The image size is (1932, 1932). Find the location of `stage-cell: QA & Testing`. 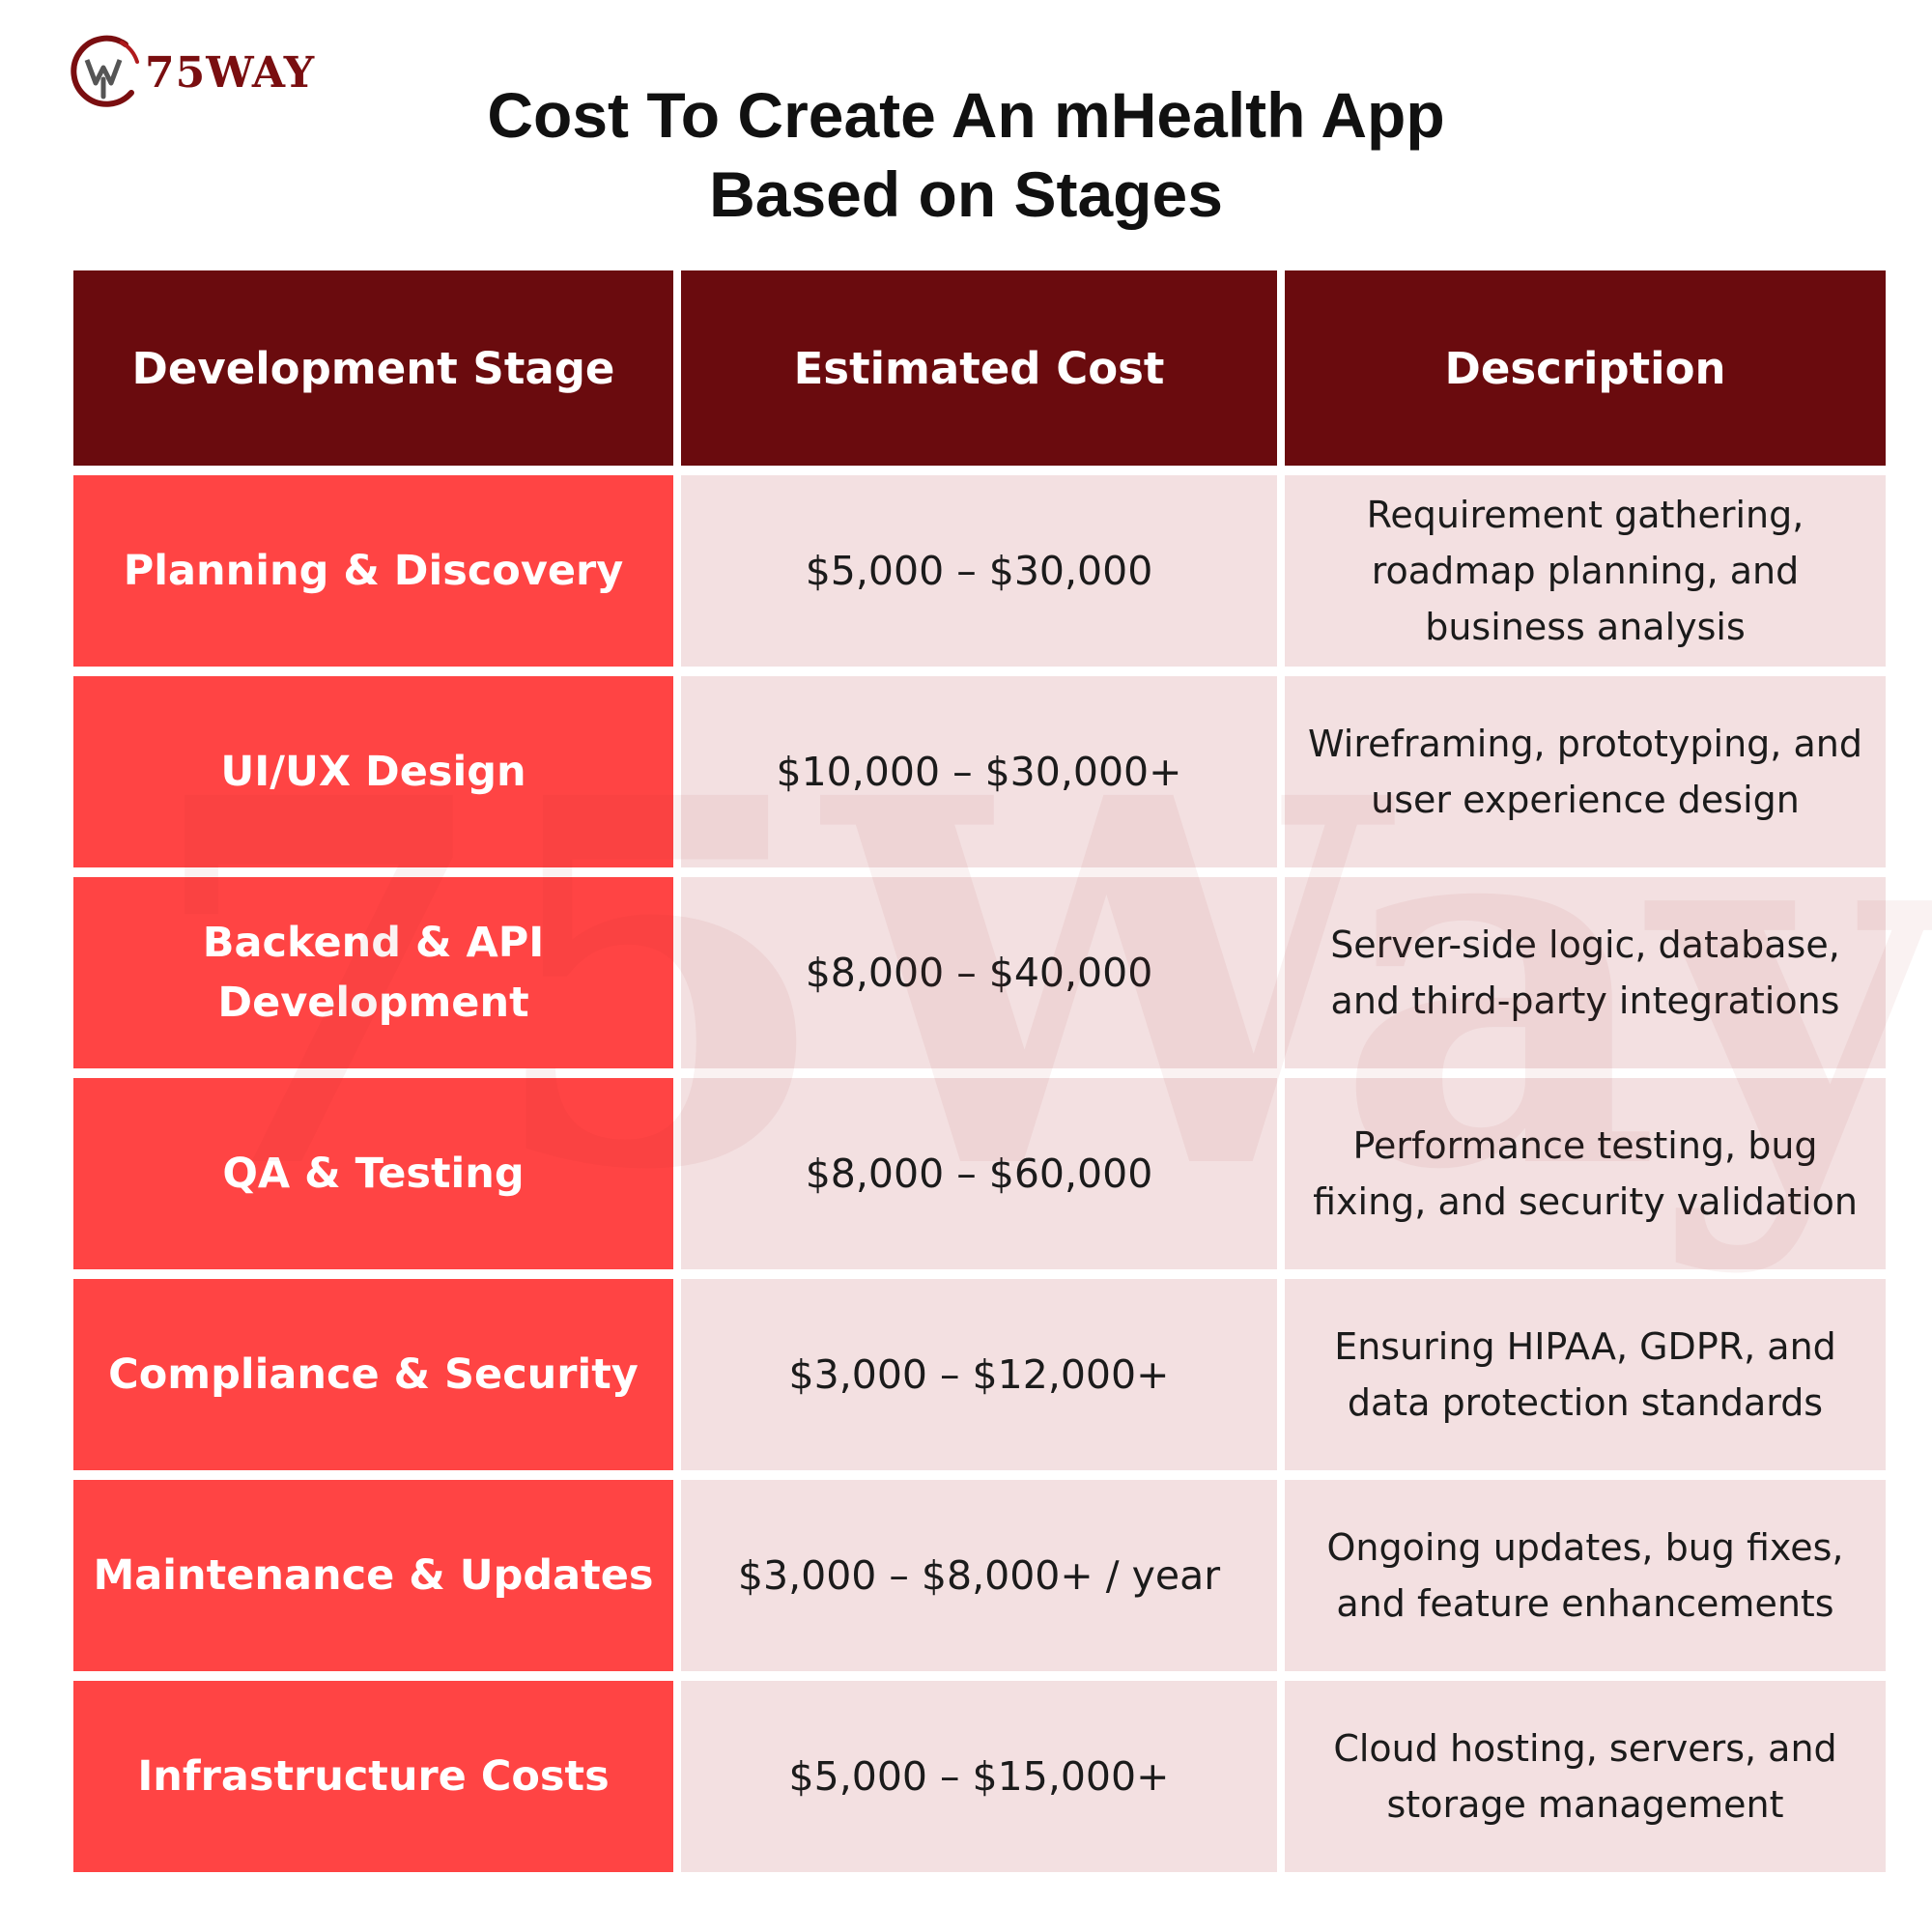

stage-cell: QA & Testing is located at coordinates (373, 1173).